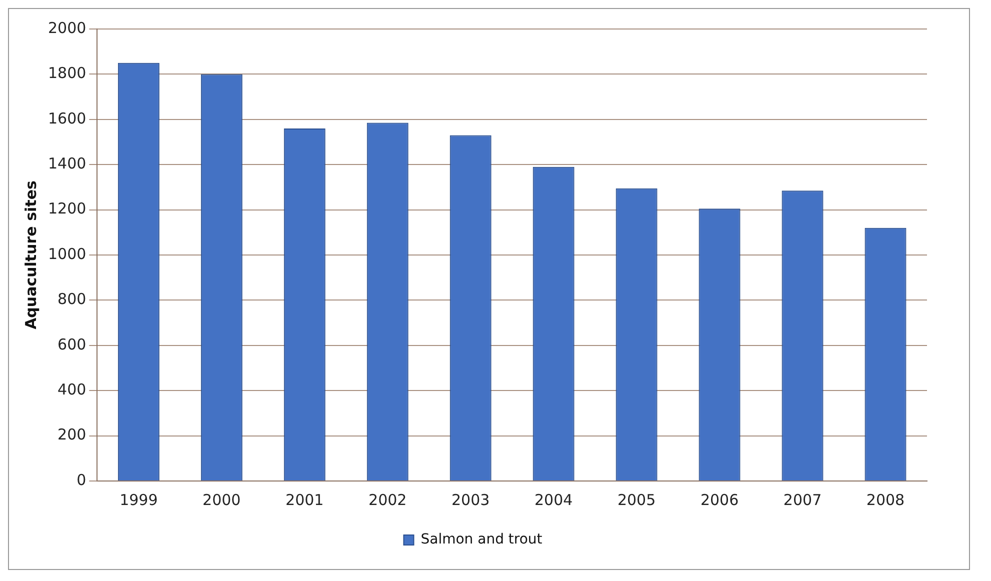 The width and height of the screenshot is (991, 581). Describe the element at coordinates (885, 499) in the screenshot. I see `x-tick-label: 2008` at that location.